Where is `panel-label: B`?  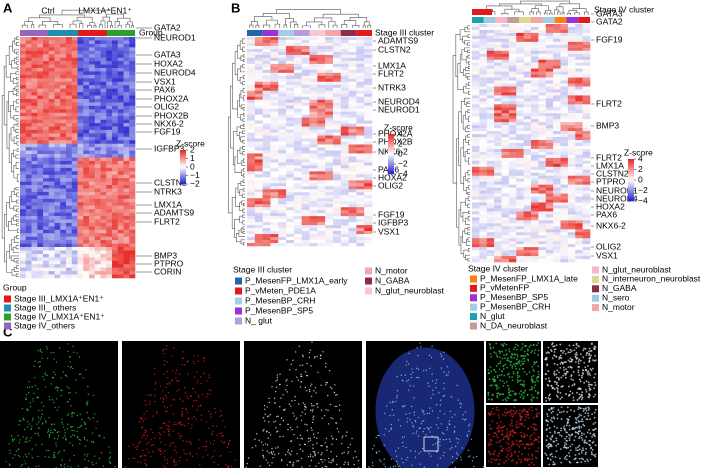 panel-label: B is located at coordinates (235, 7).